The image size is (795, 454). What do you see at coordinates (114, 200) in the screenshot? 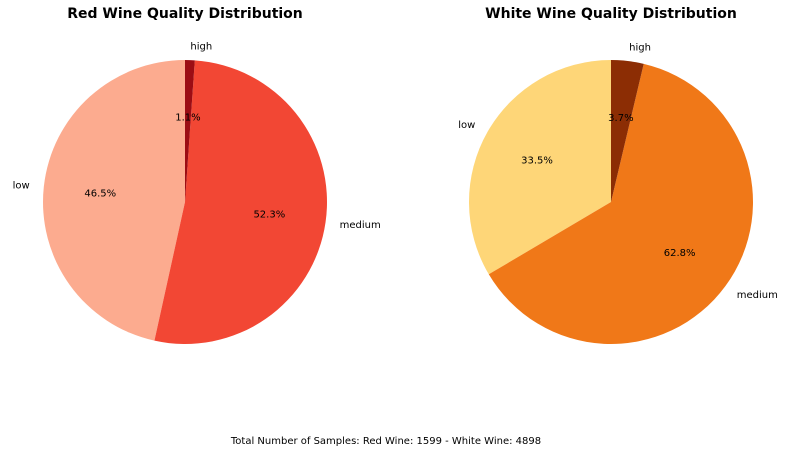
I see `red-wine-slice-low` at bounding box center [114, 200].